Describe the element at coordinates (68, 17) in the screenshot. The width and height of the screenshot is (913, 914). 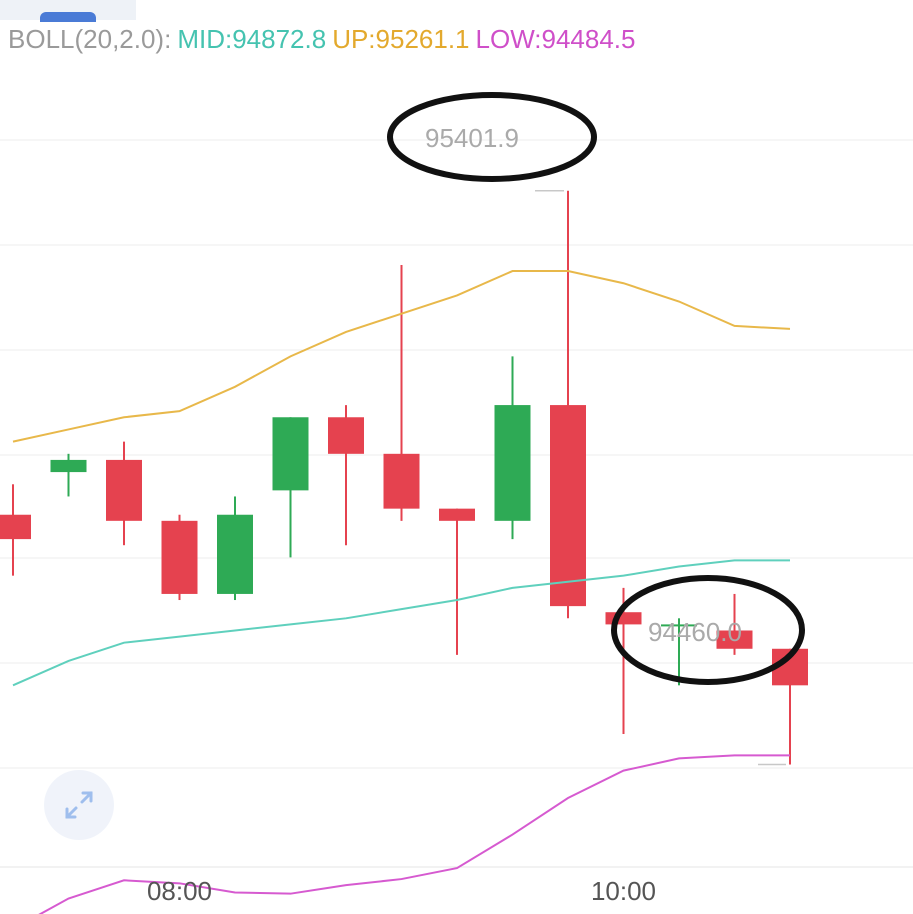
I see `timeframe-tab-indicator` at that location.